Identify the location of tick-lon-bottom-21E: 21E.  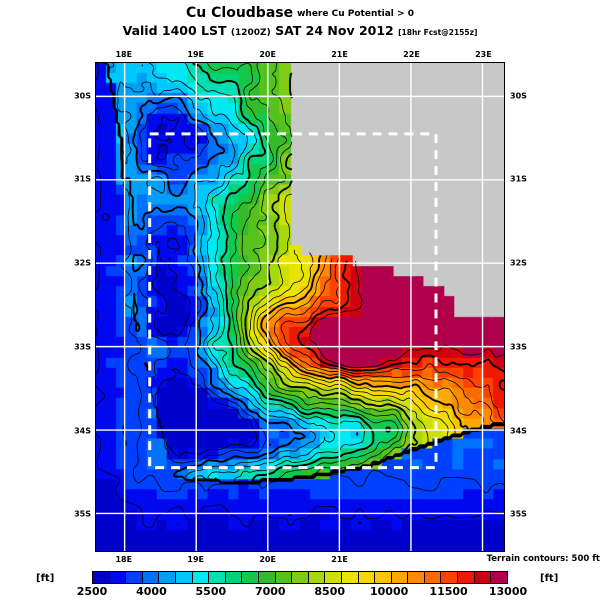
(339, 559).